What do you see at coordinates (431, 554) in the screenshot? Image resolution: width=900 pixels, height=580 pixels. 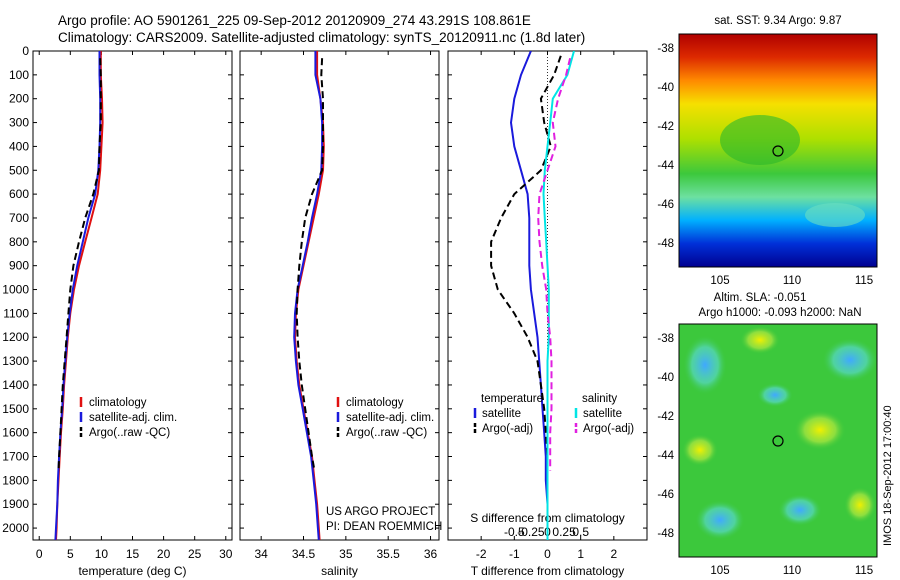 I see `x-tick-label: 36` at bounding box center [431, 554].